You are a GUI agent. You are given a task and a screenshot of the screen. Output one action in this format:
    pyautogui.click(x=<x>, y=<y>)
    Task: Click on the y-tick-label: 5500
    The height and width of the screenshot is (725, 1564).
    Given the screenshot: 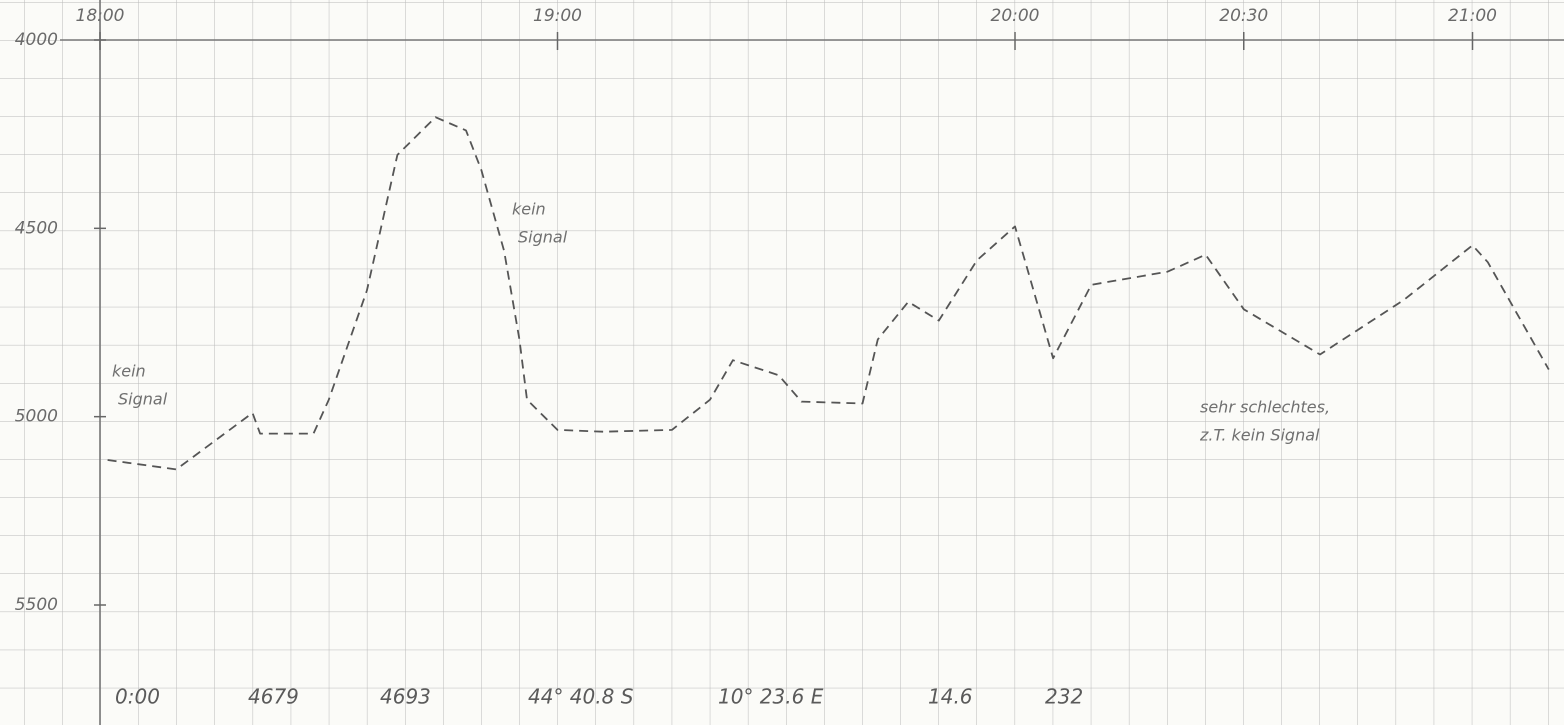 What is the action you would take?
    pyautogui.click(x=36, y=605)
    